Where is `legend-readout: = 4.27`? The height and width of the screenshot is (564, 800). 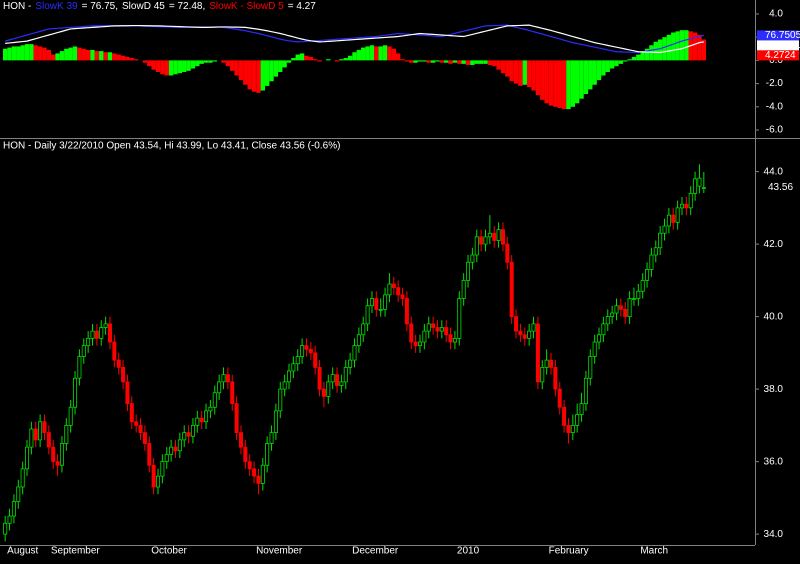 legend-readout: = 4.27 is located at coordinates (302, 6).